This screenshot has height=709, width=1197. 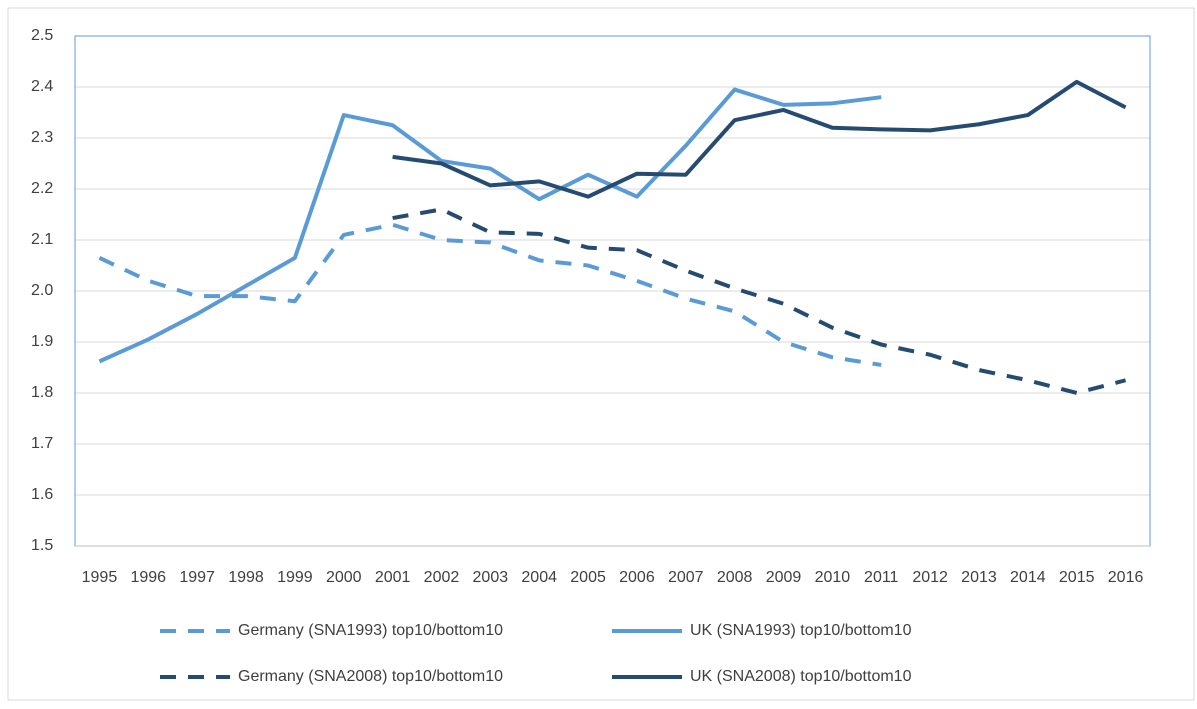 I want to click on y-tick-label: 2.4, so click(x=42, y=86).